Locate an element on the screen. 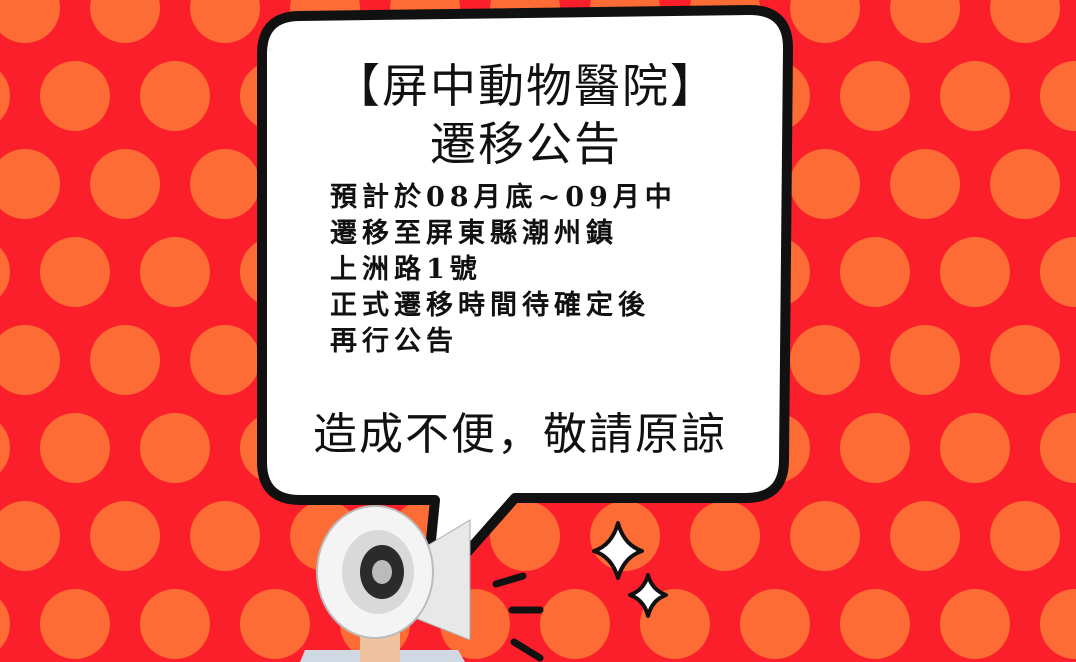 This screenshot has height=662, width=1076. body-line: 預計於08月底~09月中 is located at coordinates (503, 197).